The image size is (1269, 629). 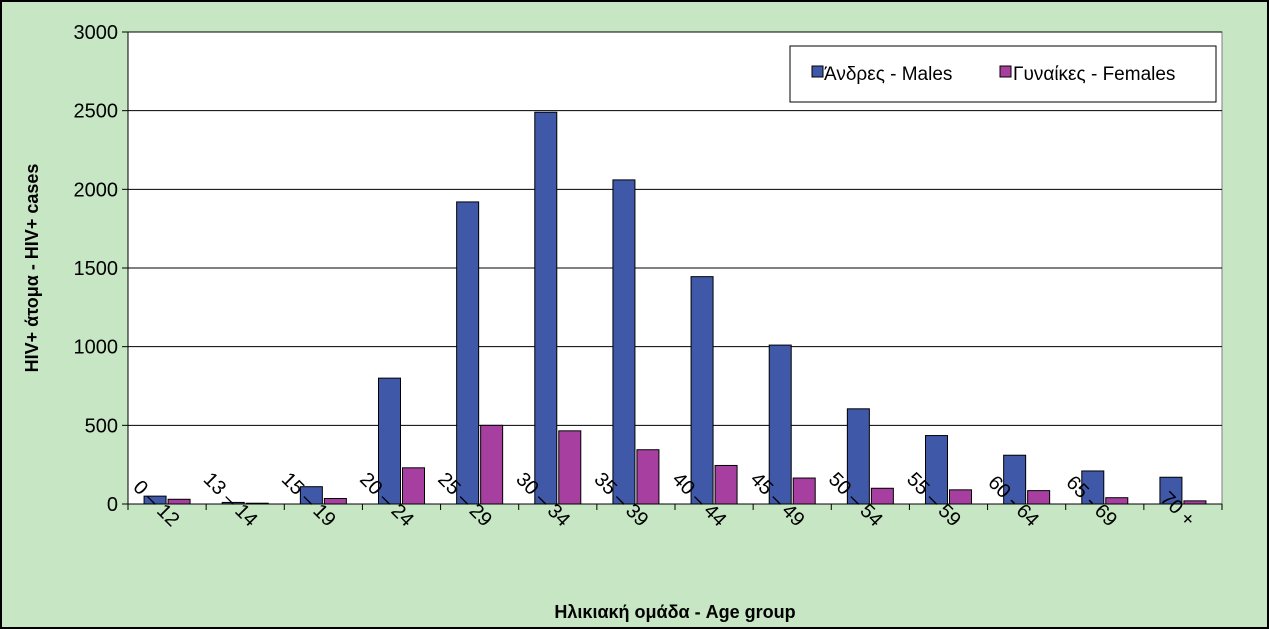 I want to click on legend-label-females: Γυναίκες - Females, so click(x=1094, y=74).